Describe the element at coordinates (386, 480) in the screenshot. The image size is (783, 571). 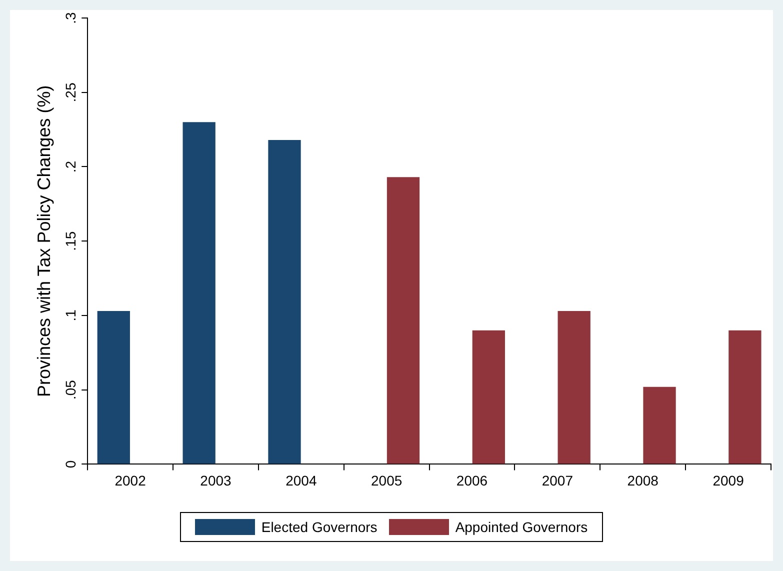
I see `x-tick-label: 2005` at that location.